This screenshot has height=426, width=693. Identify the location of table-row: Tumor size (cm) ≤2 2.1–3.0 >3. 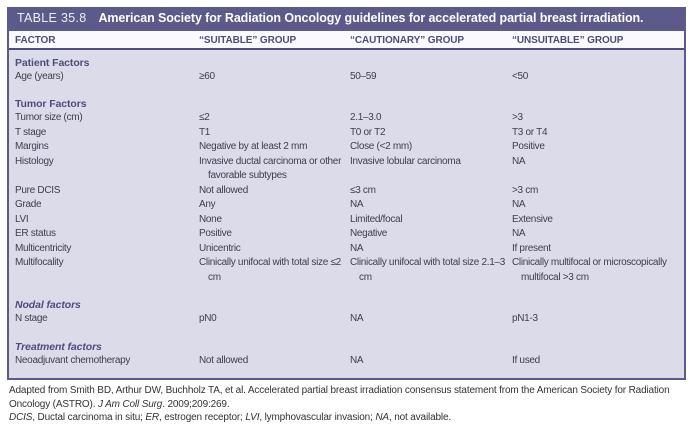
(346, 118).